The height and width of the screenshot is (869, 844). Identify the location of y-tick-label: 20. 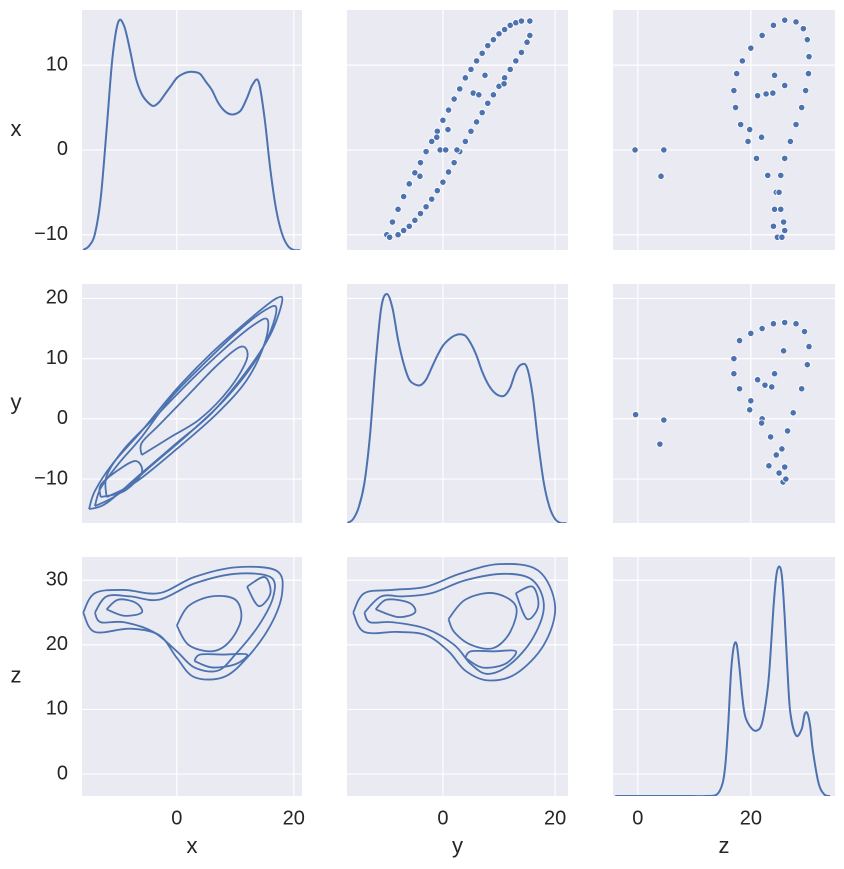
(57, 644).